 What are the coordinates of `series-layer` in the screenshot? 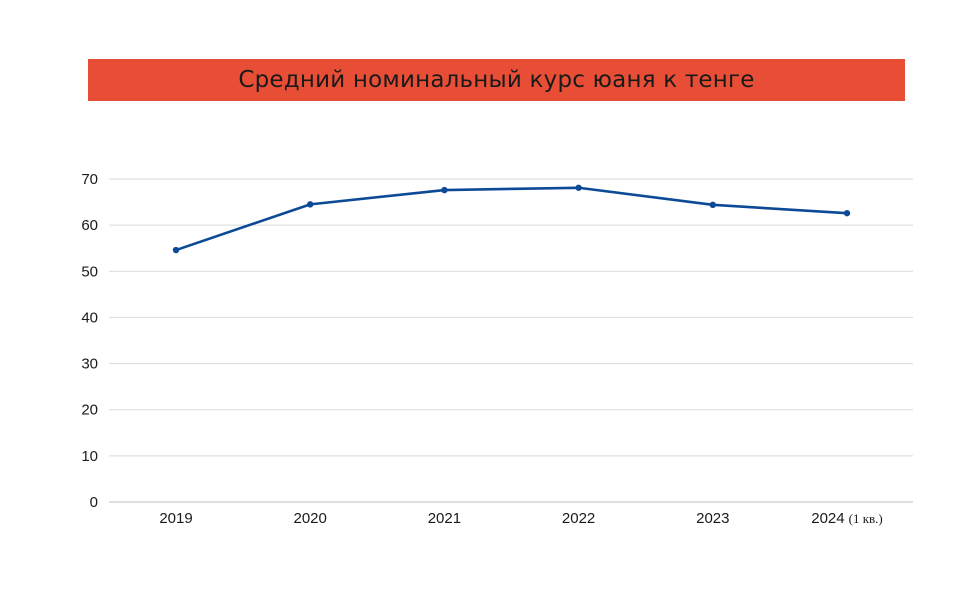 It's located at (511, 219).